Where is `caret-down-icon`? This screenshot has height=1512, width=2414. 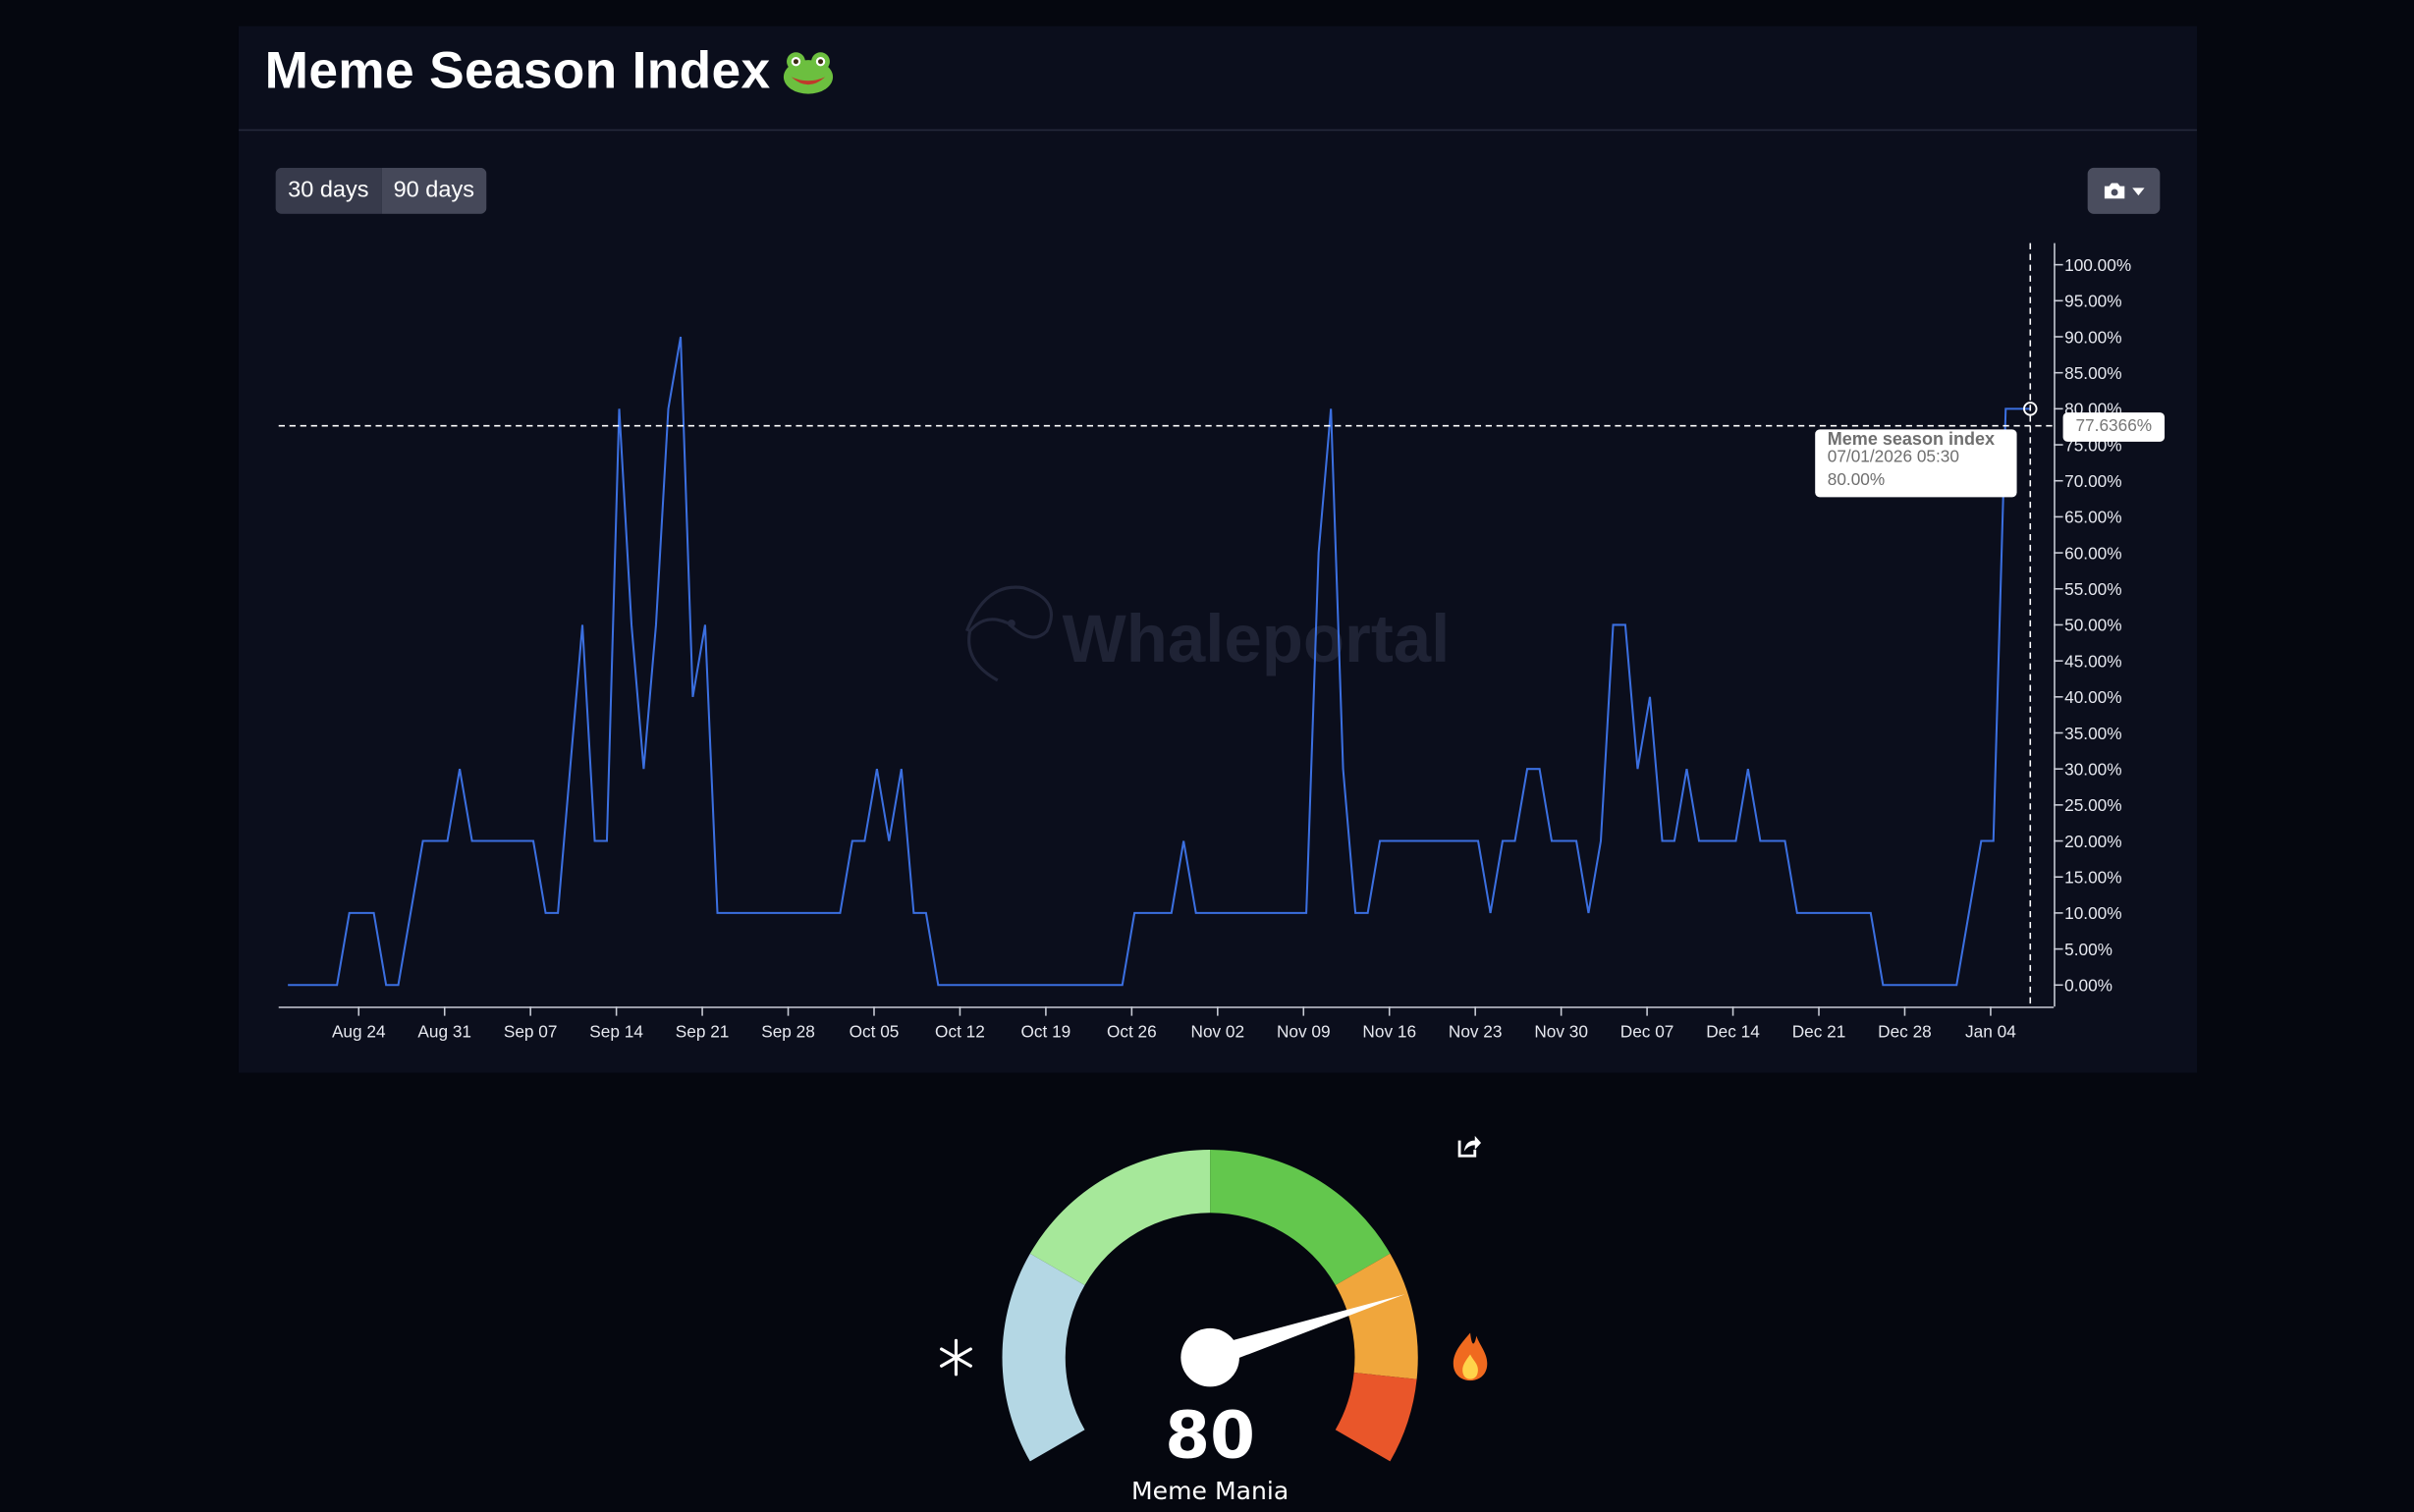
caret-down-icon is located at coordinates (2139, 191).